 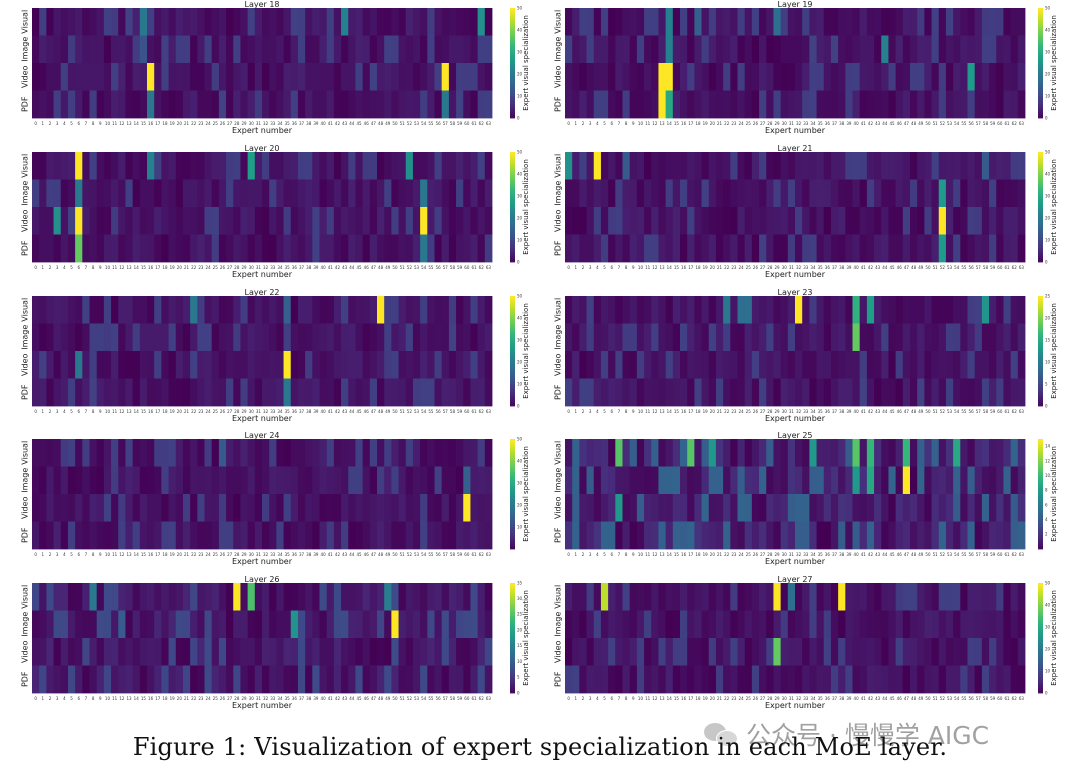 I want to click on x-tick-label: 11, so click(x=648, y=411).